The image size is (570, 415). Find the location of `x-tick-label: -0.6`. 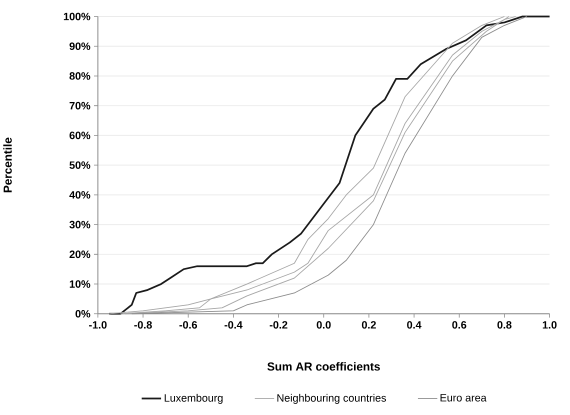

x-tick-label: -0.6 is located at coordinates (188, 325).